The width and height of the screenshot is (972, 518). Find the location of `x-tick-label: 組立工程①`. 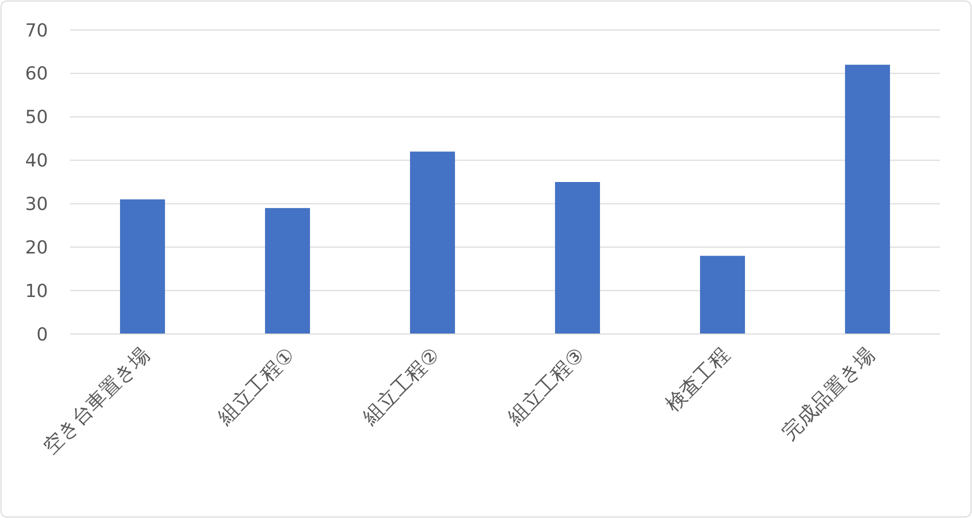

x-tick-label: 組立工程① is located at coordinates (256, 386).